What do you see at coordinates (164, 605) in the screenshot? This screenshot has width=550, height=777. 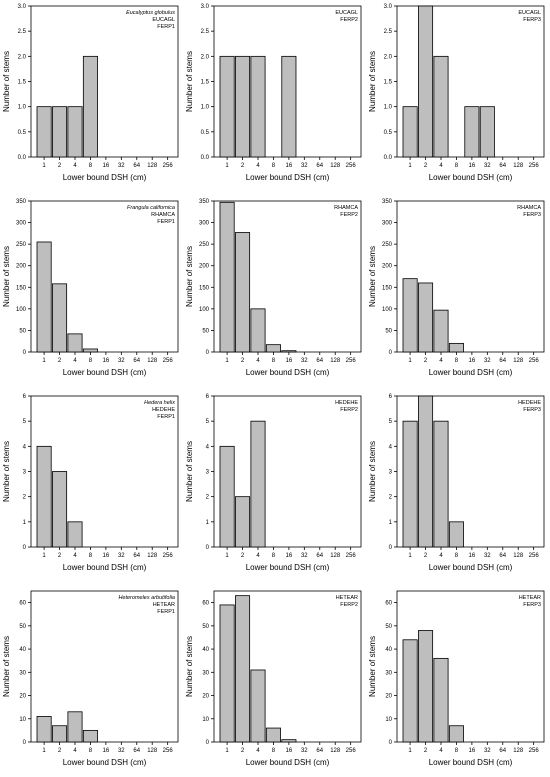 I see `species-code: HETEAR` at bounding box center [164, 605].